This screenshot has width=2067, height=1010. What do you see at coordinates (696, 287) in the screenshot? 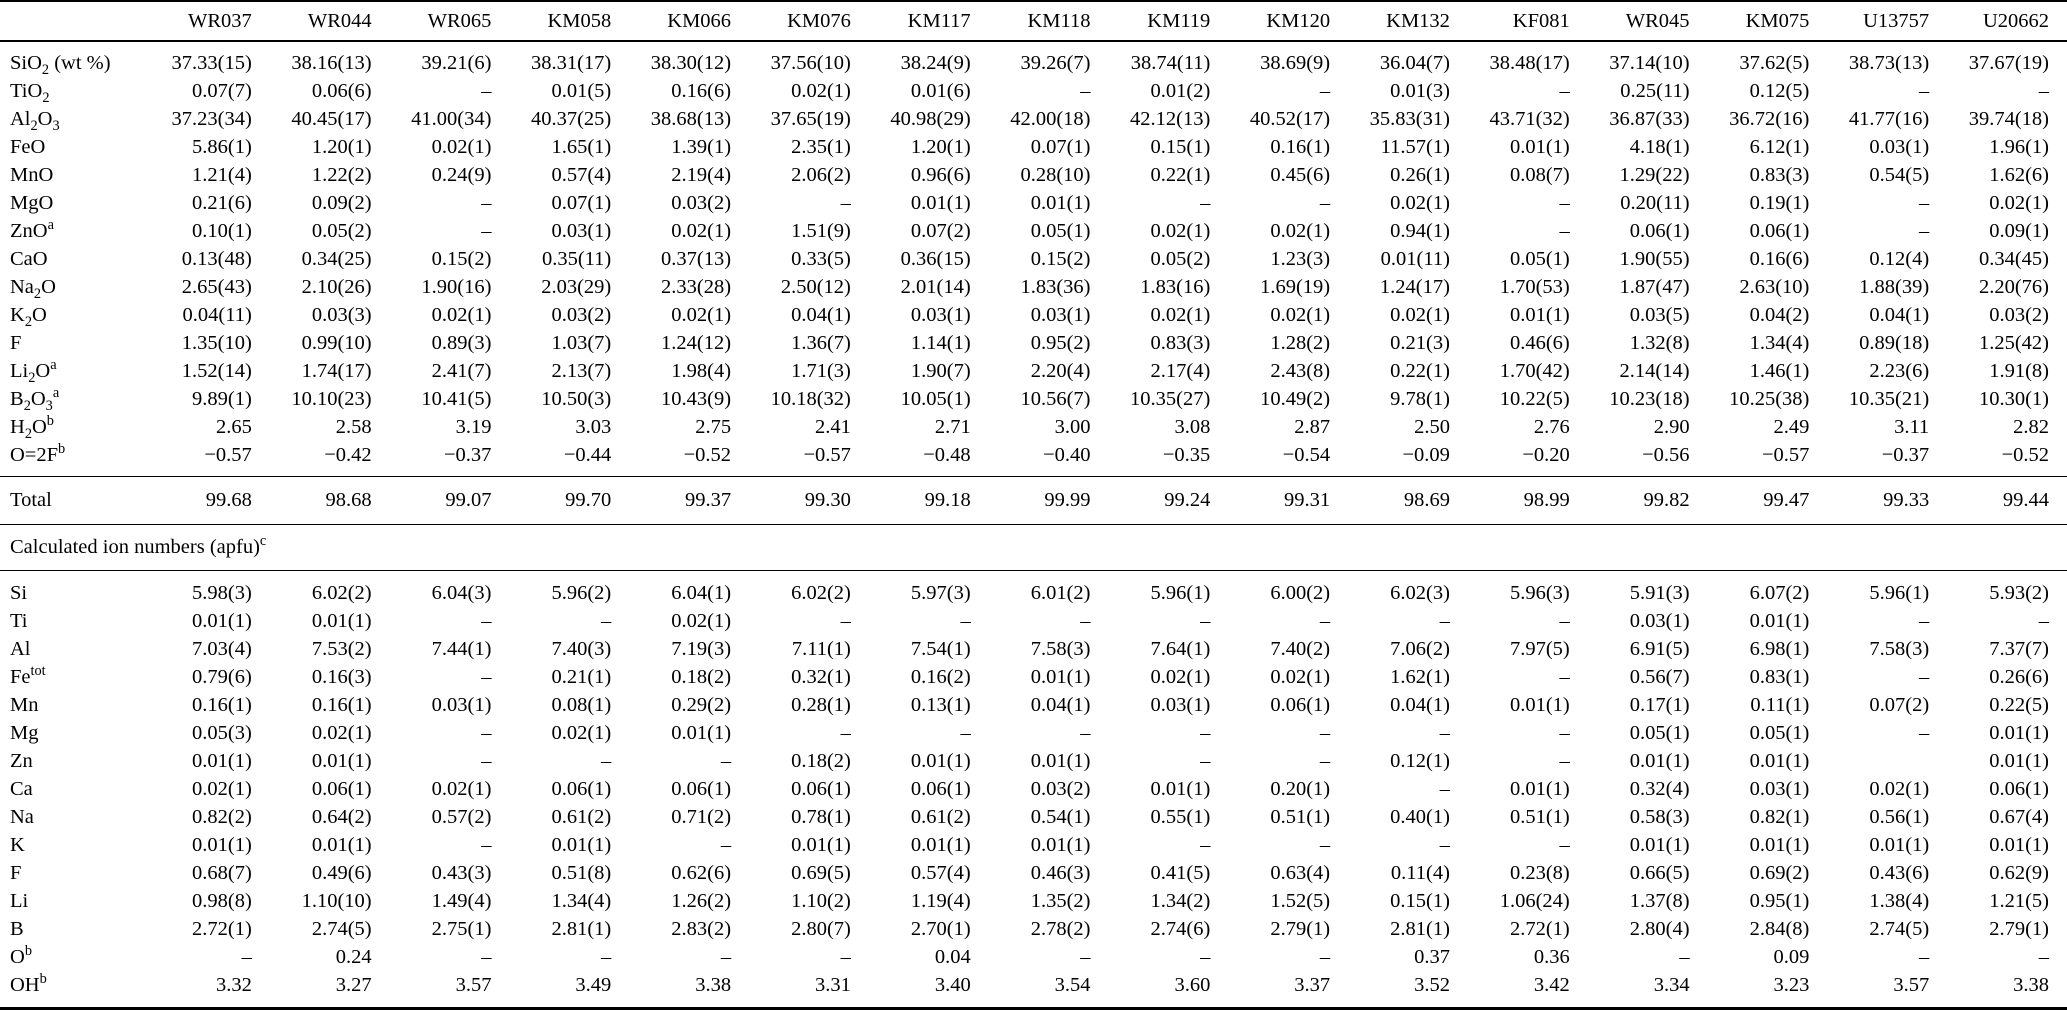
I see `table-cell: 2.33(28)` at bounding box center [696, 287].